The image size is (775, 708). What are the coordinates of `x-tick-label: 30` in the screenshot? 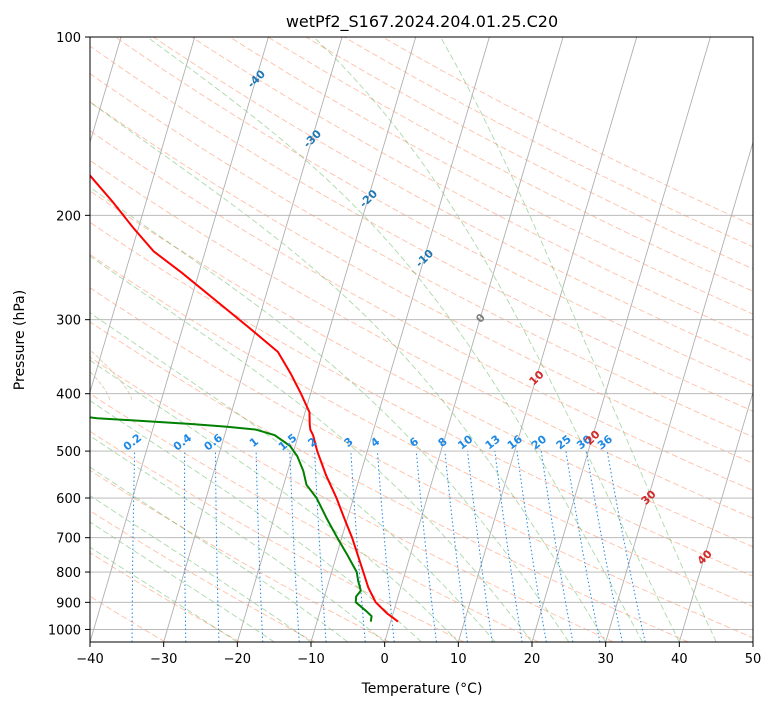 It's located at (605, 659).